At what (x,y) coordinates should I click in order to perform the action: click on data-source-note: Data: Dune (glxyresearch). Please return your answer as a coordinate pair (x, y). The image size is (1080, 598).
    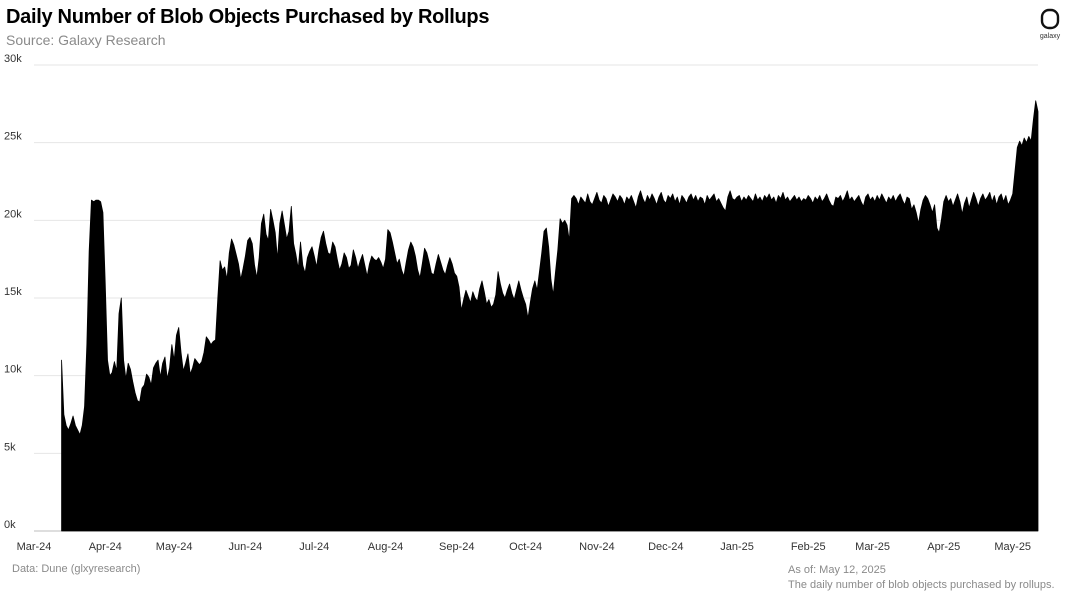
    Looking at the image, I should click on (76, 569).